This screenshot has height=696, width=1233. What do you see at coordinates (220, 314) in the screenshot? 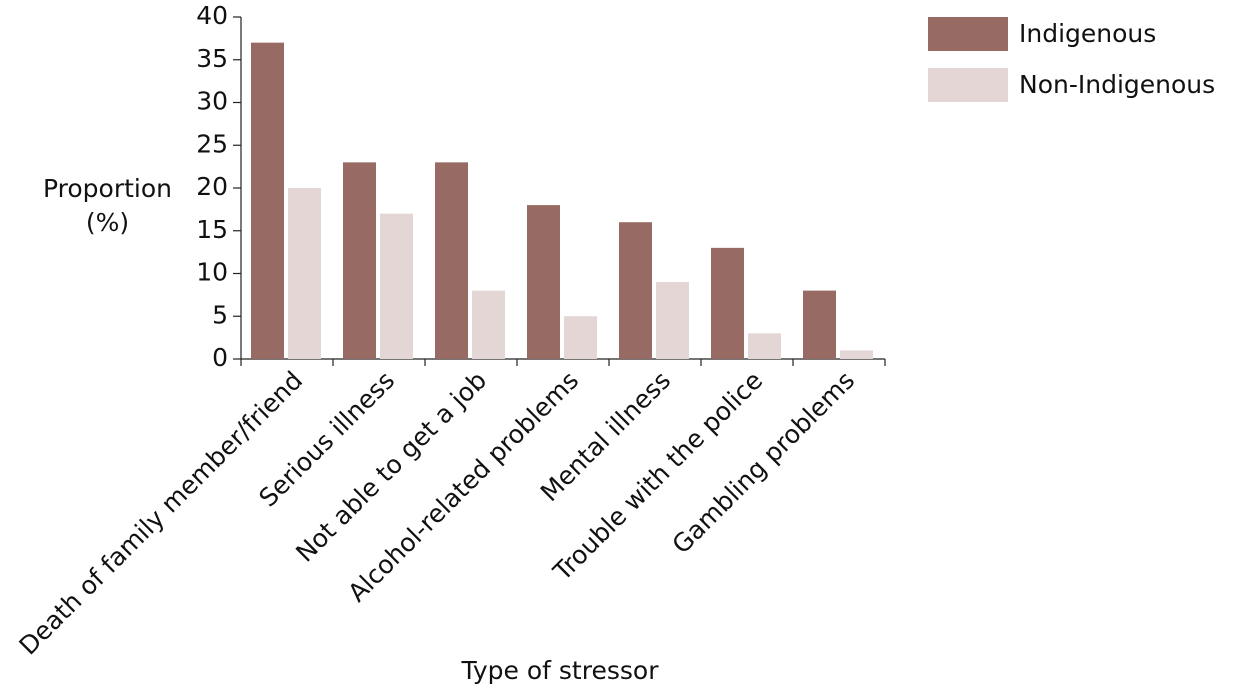
I see `y-tick-label: 5` at bounding box center [220, 314].